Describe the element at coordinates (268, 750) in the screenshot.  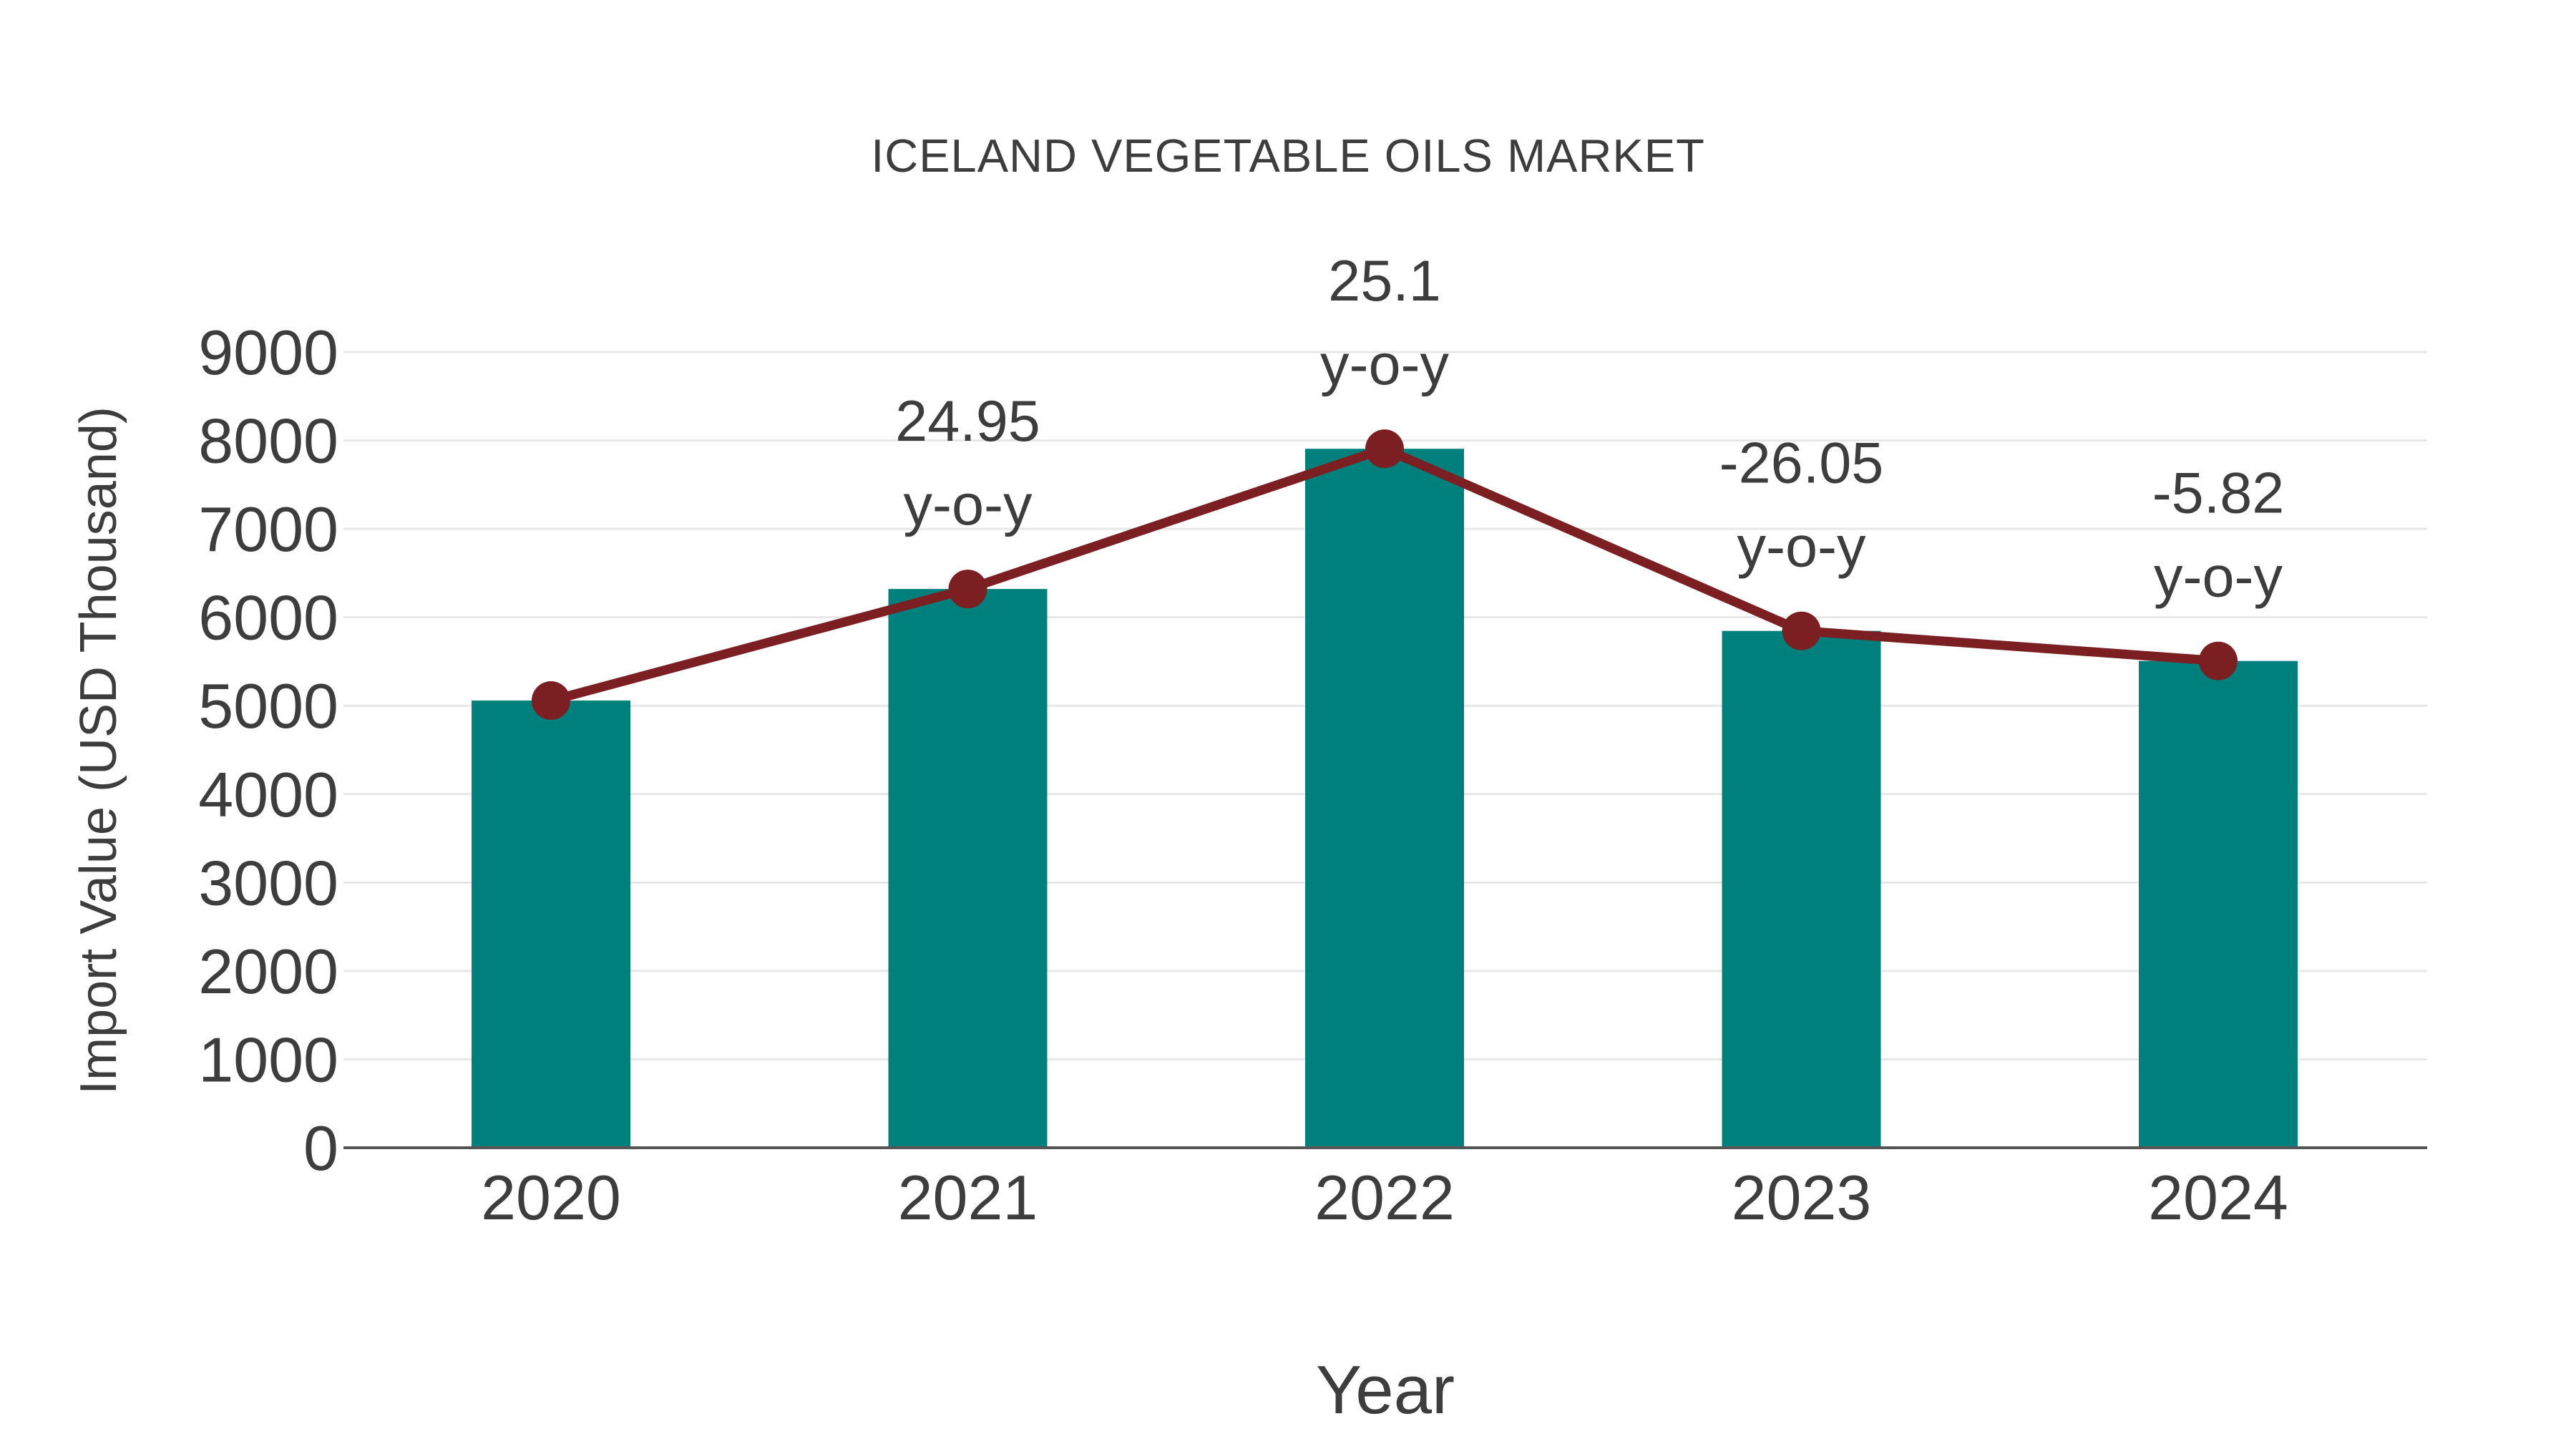
I see `y-tick-labels: 0 1000 2000 3000 4000 5000 6000 7000 8000 9000` at that location.